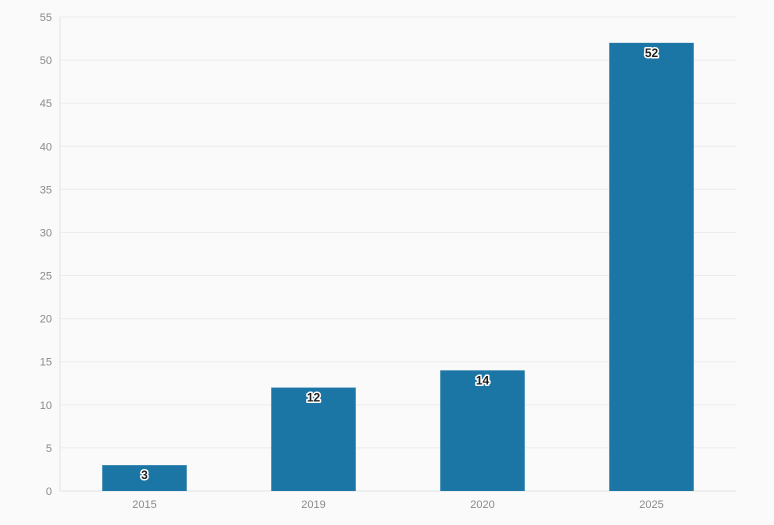 The image size is (774, 525). What do you see at coordinates (46, 277) in the screenshot?
I see `y-tick-label: 25` at bounding box center [46, 277].